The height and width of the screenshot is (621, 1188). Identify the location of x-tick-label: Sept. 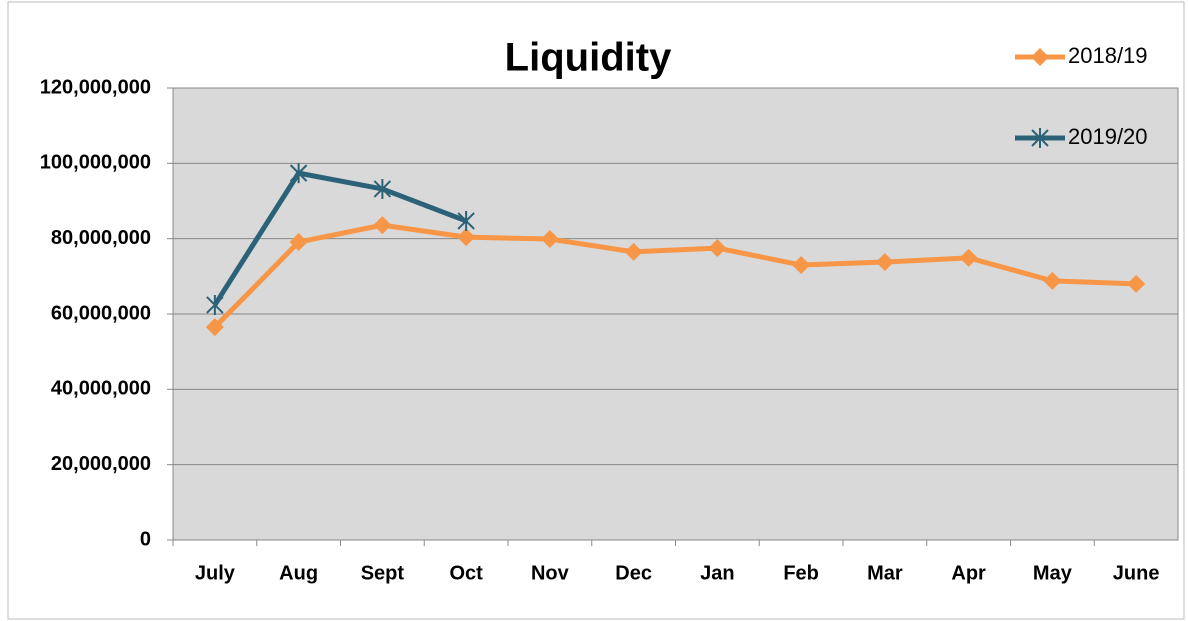
(383, 573).